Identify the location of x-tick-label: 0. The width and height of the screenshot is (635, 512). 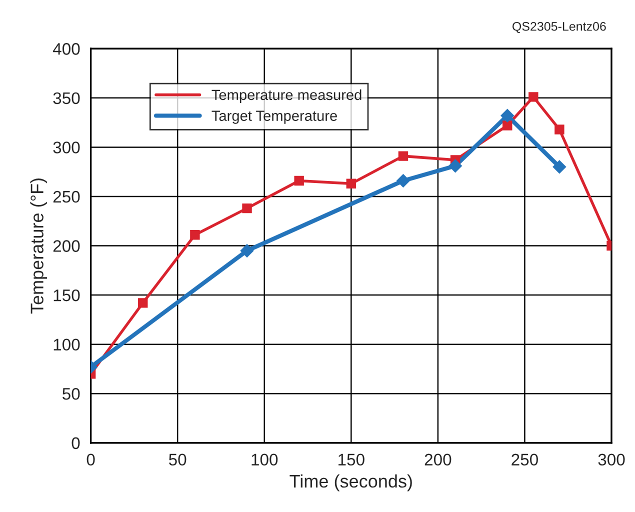
(90, 460).